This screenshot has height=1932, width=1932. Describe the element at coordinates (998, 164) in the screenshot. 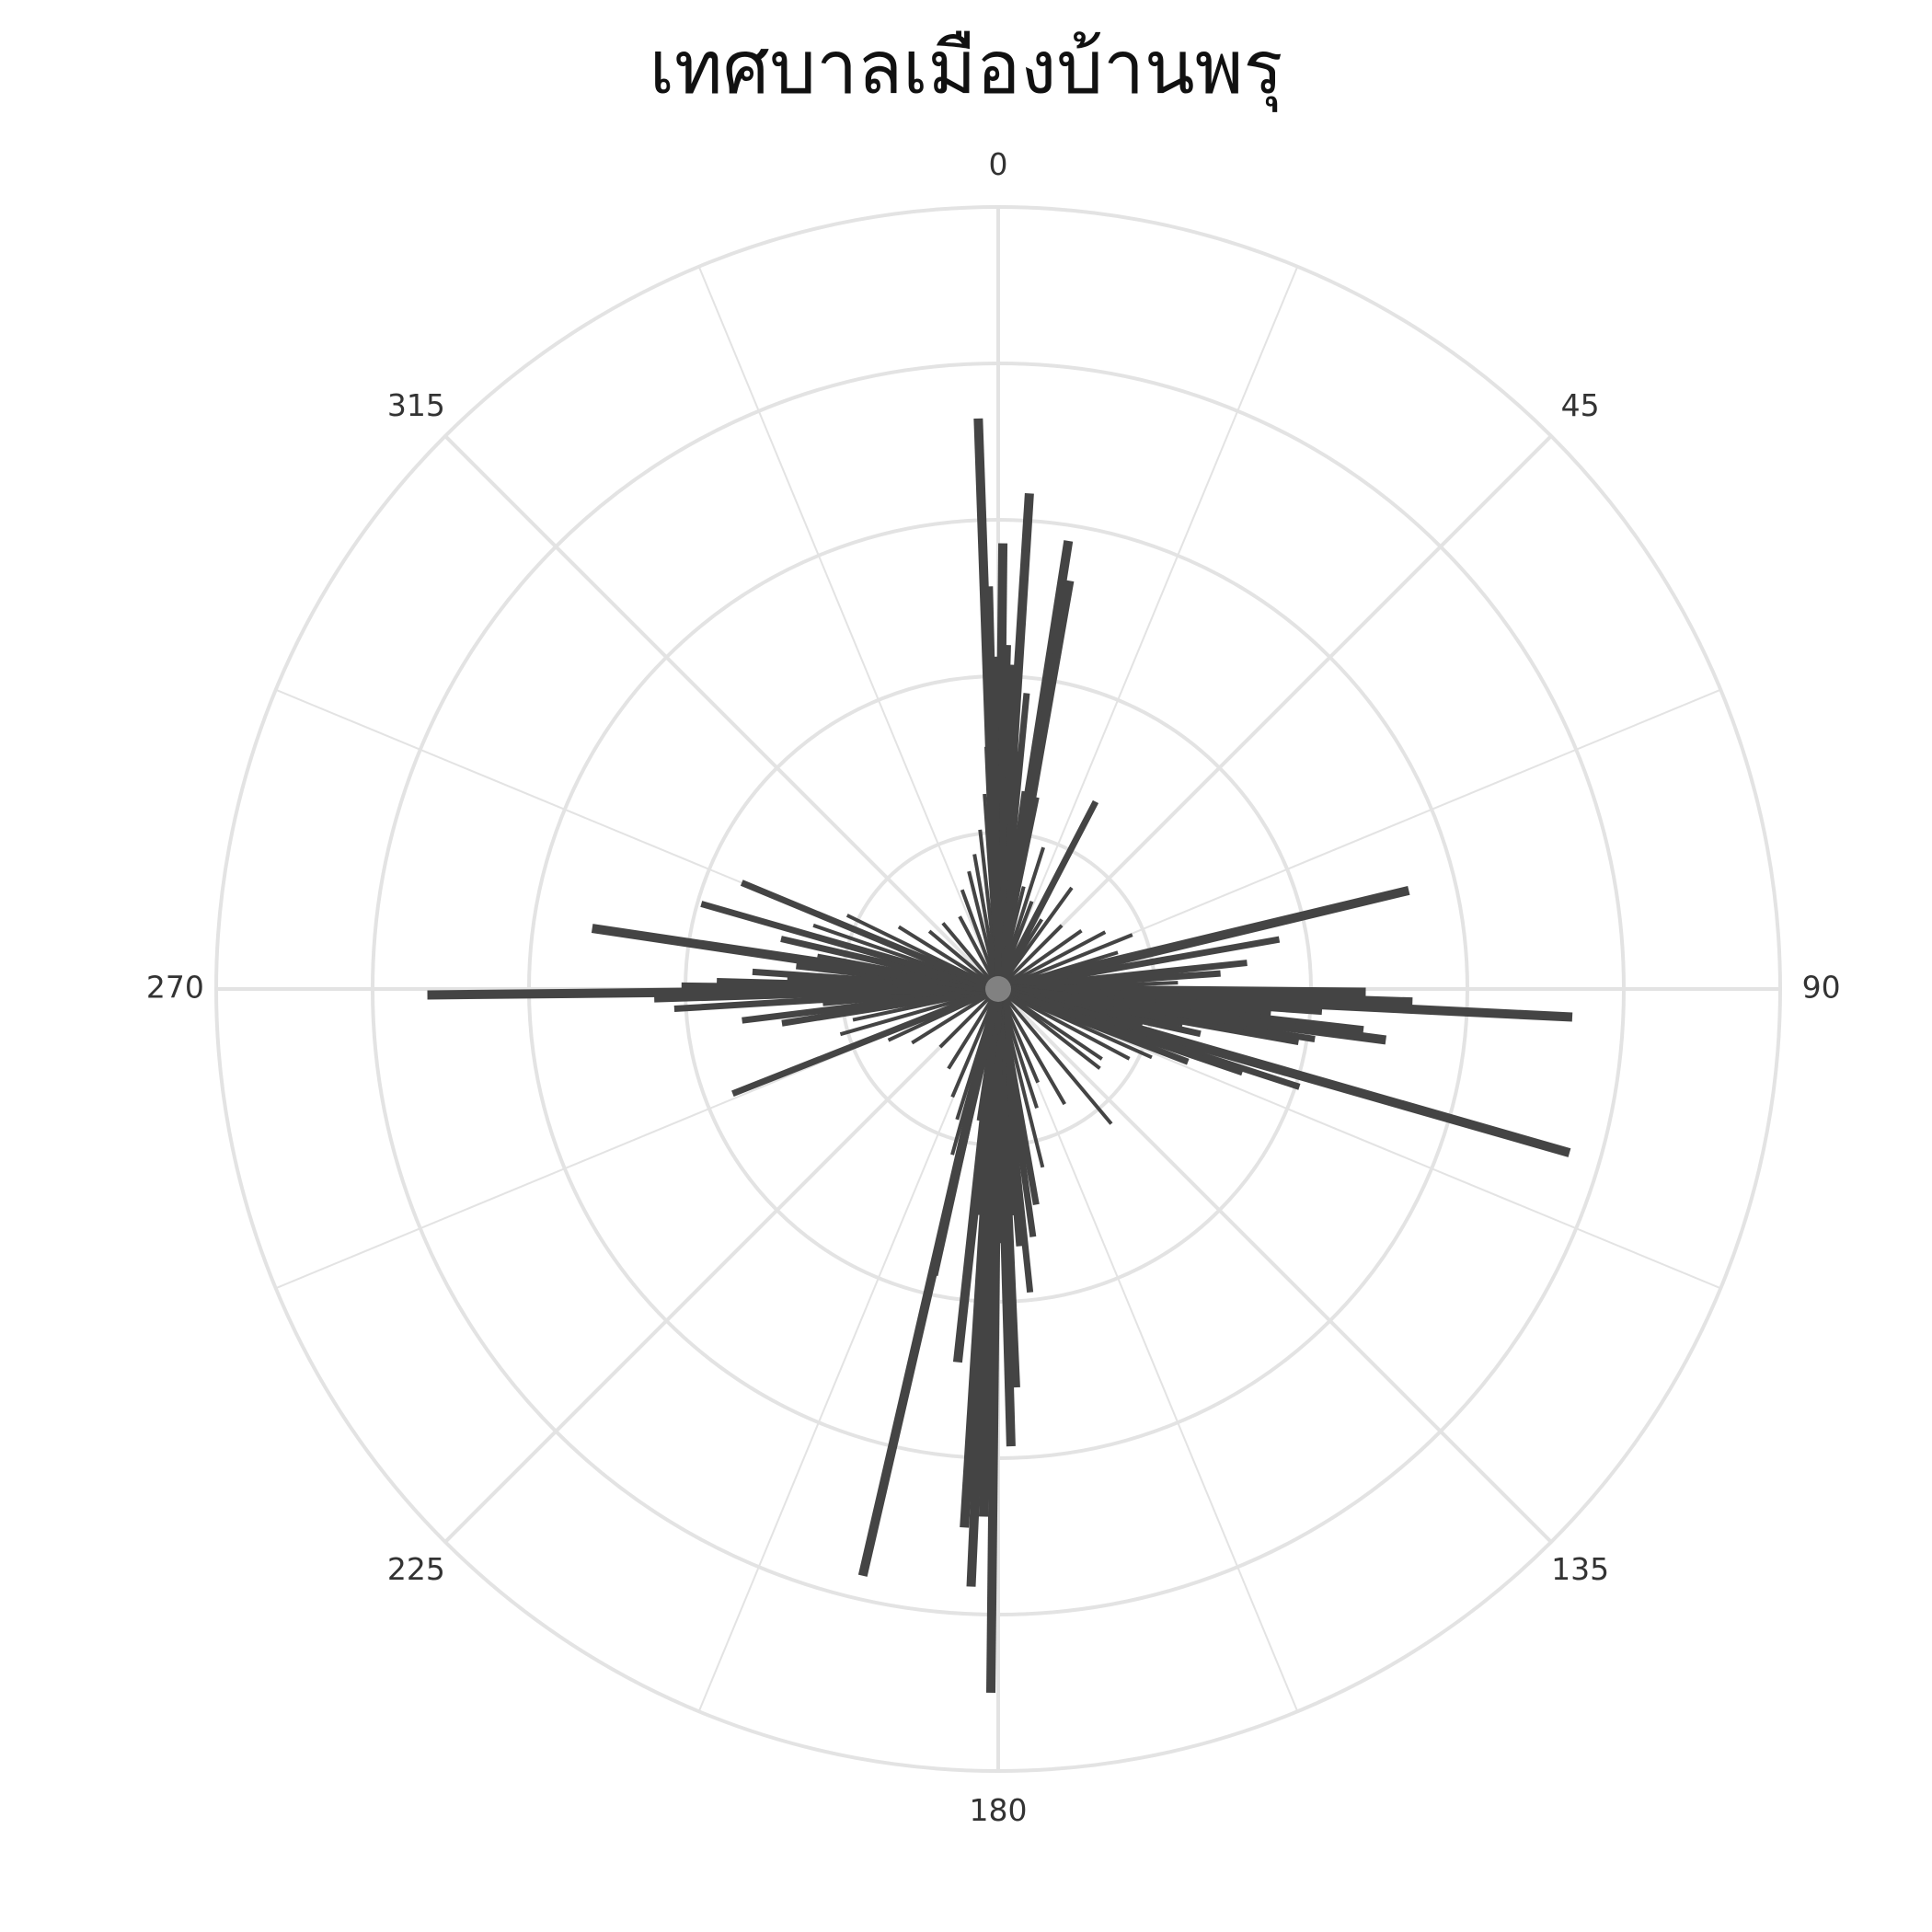

I see `angular-tick-label: 0` at that location.